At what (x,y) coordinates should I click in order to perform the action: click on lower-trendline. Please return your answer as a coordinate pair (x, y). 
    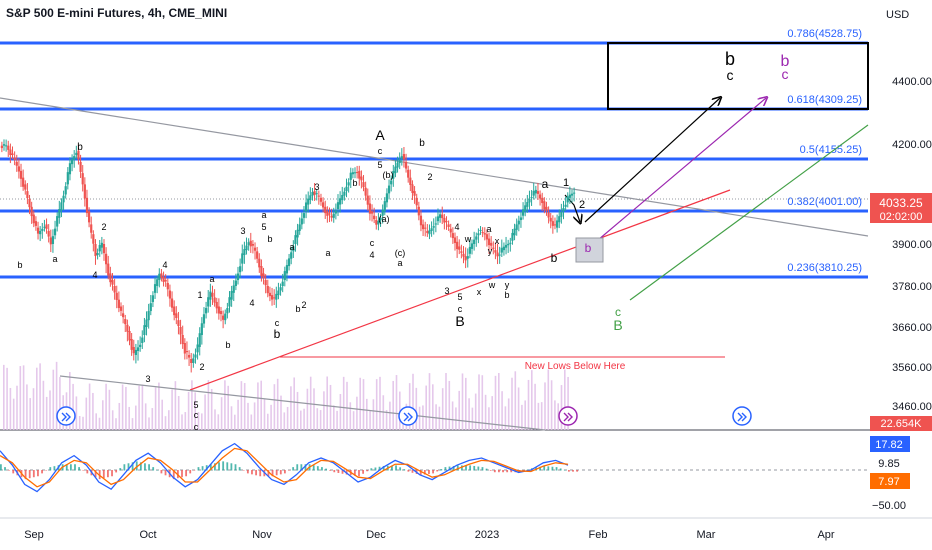
    Looking at the image, I should click on (302, 403).